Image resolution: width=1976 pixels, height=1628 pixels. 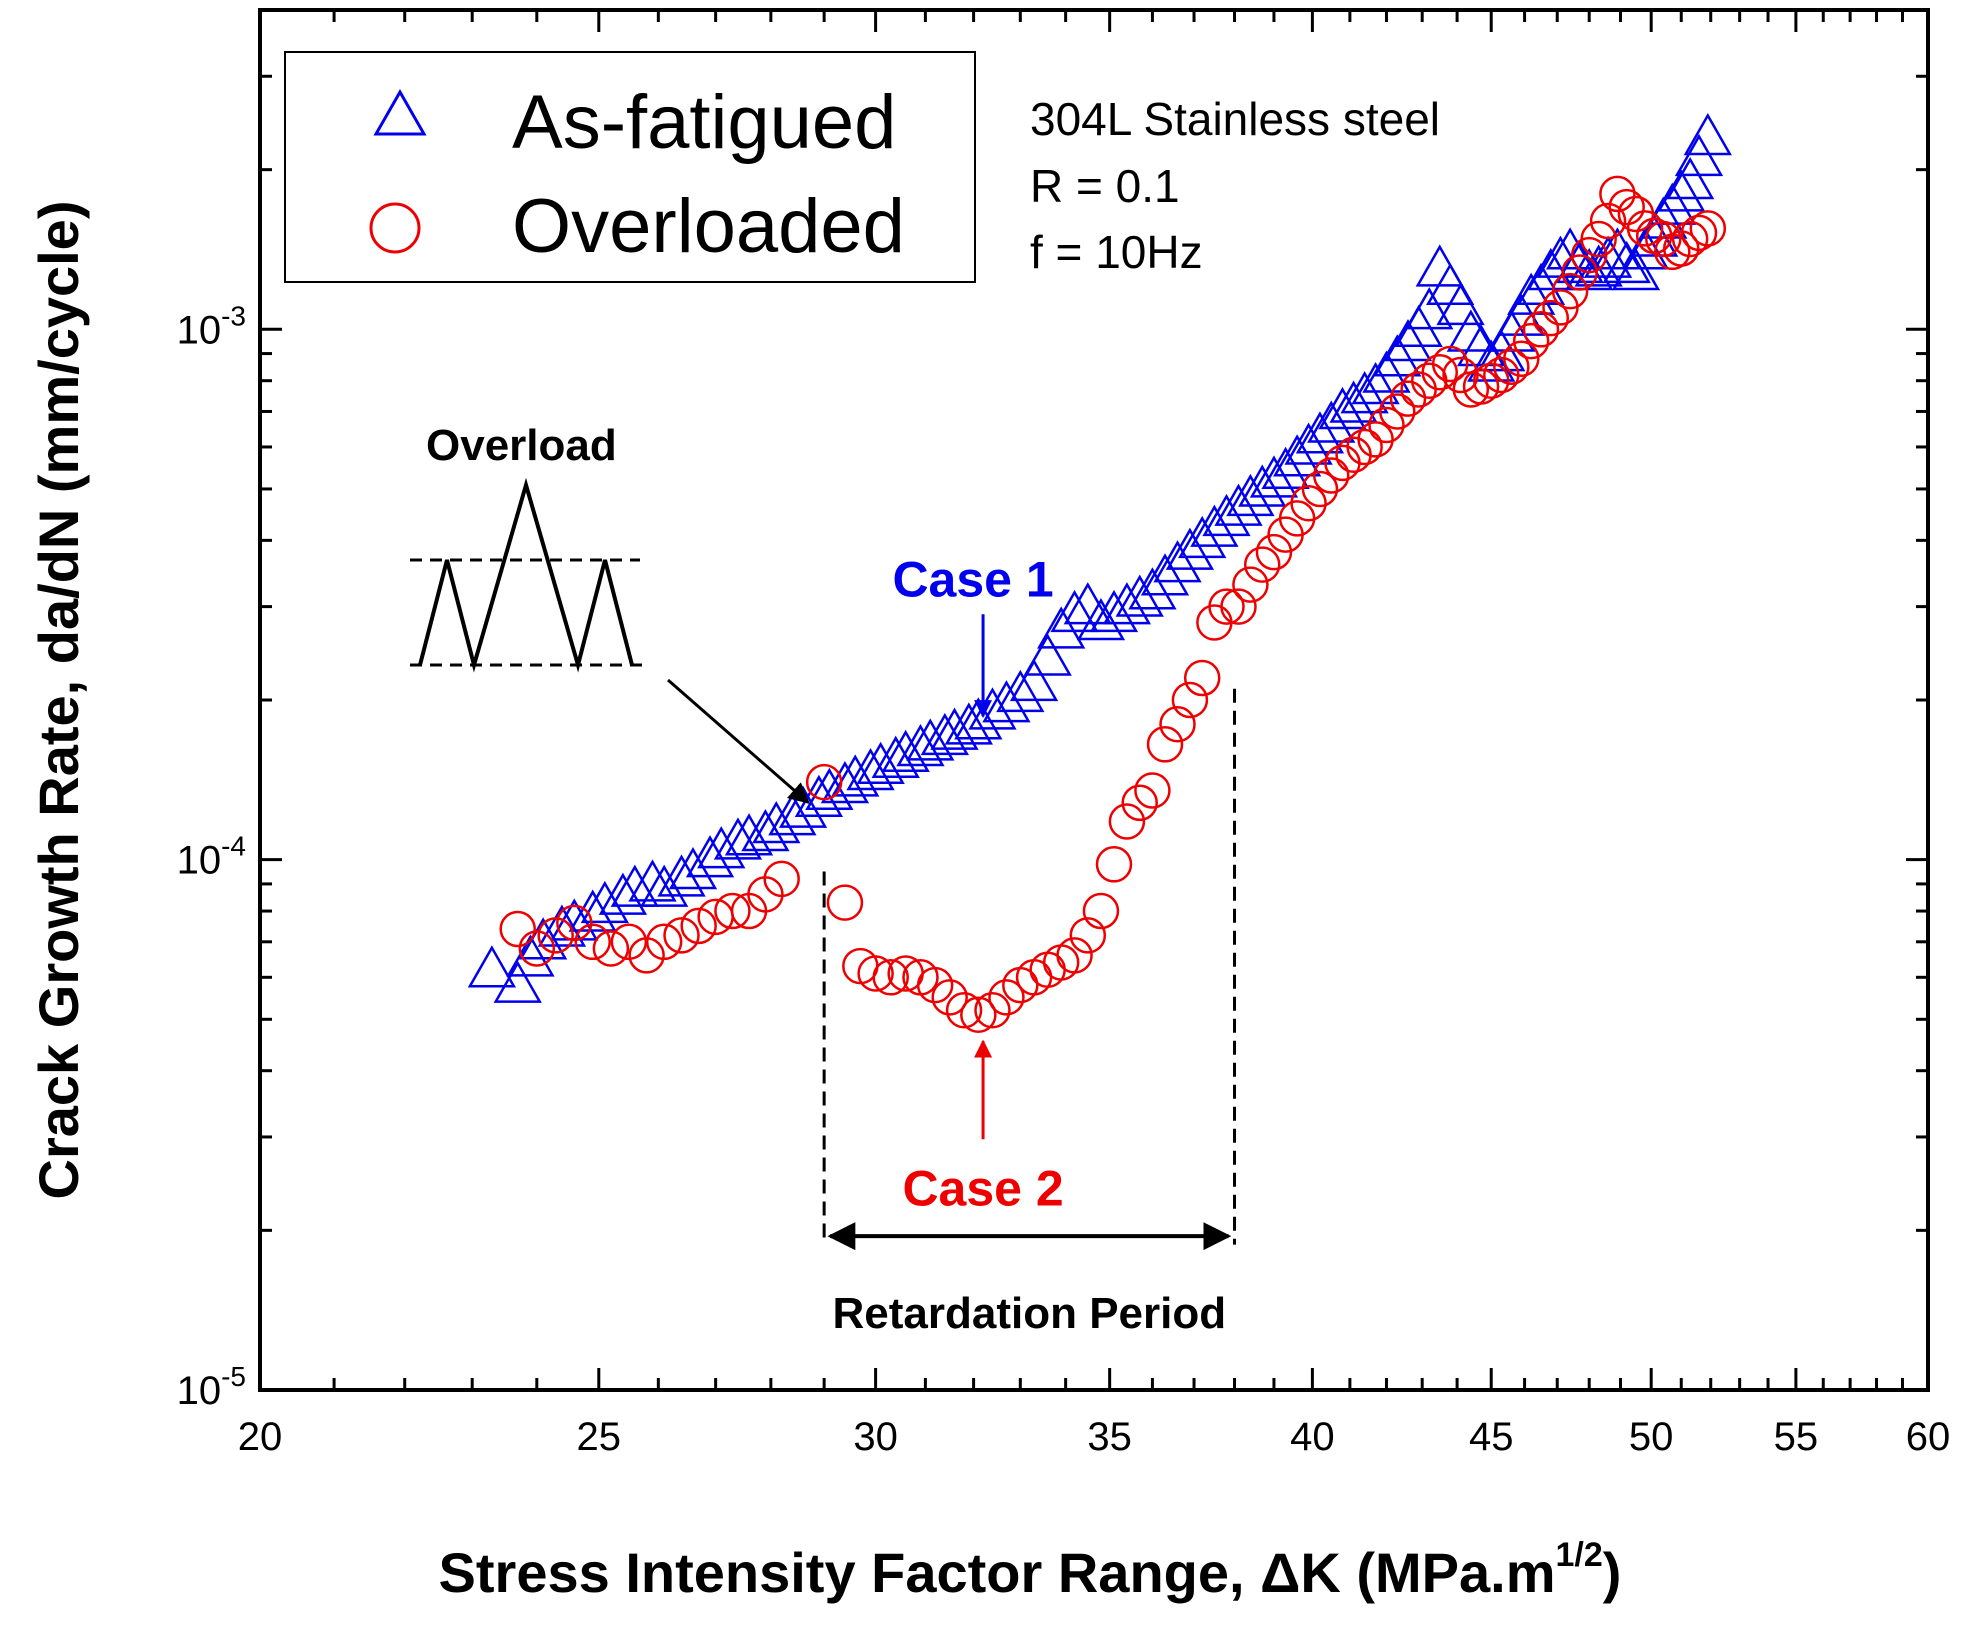 I want to click on legend-as-fatigued: As-fatigued, so click(x=704, y=122).